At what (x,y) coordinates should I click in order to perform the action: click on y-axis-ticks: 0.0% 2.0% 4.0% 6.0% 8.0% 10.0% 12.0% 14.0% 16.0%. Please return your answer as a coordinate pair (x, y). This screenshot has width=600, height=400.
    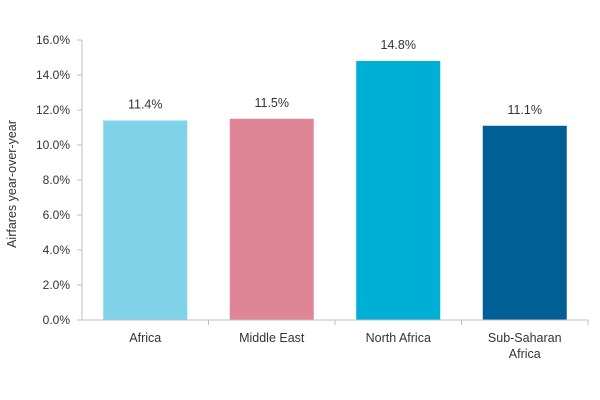
    Looking at the image, I should click on (59, 180).